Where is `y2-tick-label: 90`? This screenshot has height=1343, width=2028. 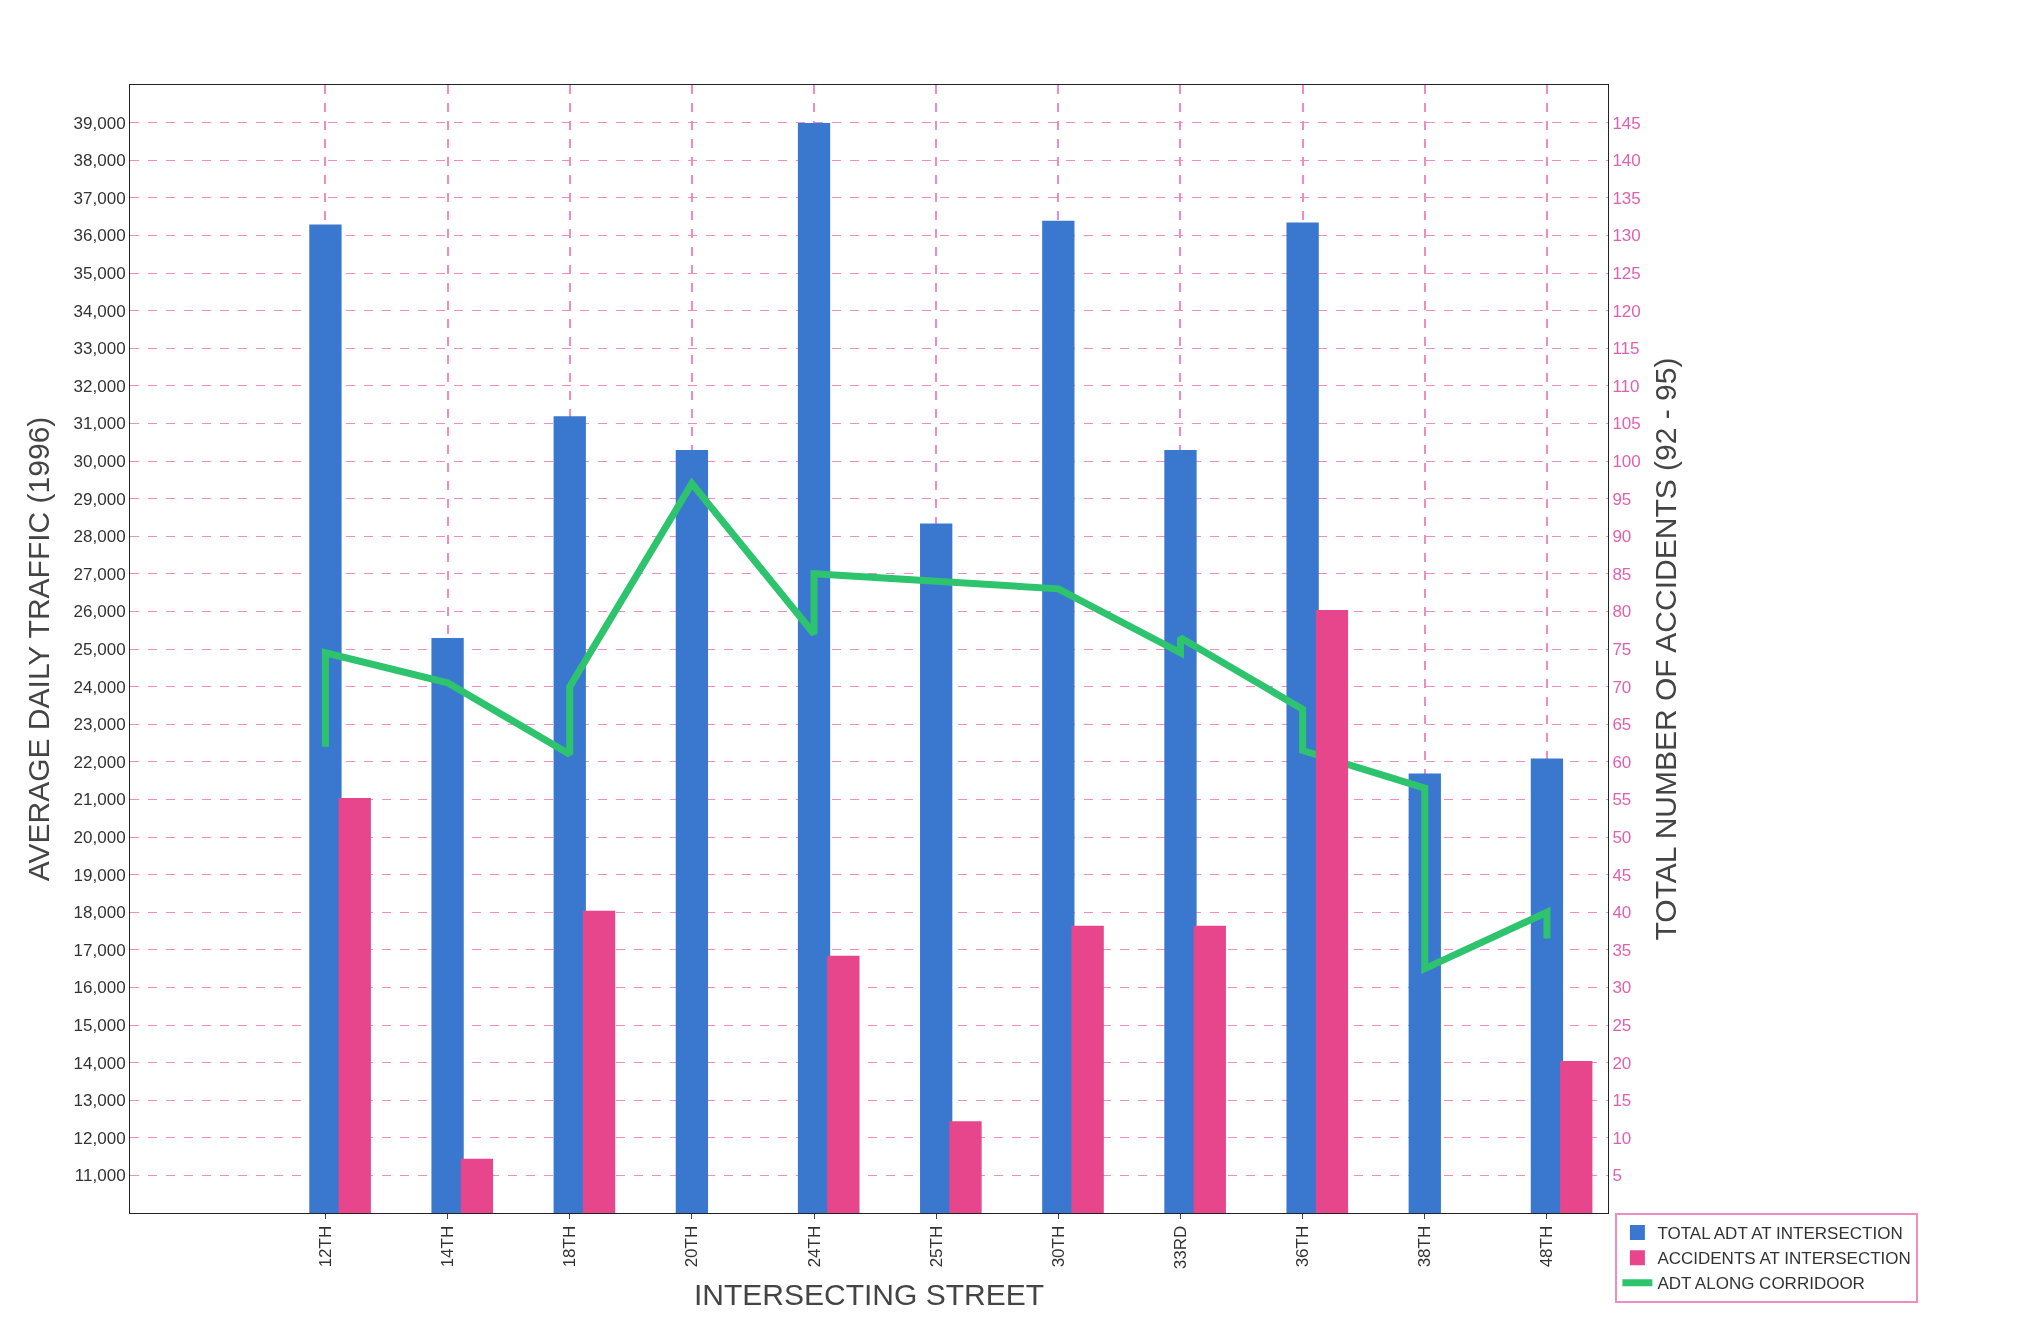 y2-tick-label: 90 is located at coordinates (1622, 537).